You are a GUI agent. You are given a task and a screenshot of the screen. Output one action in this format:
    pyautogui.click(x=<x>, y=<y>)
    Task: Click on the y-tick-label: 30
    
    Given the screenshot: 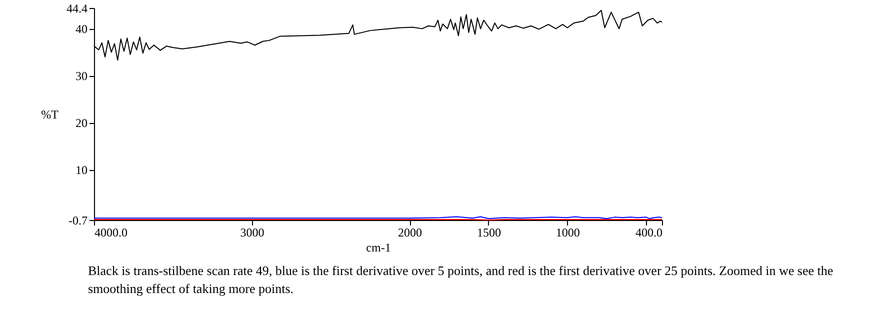 What is the action you would take?
    pyautogui.click(x=82, y=76)
    